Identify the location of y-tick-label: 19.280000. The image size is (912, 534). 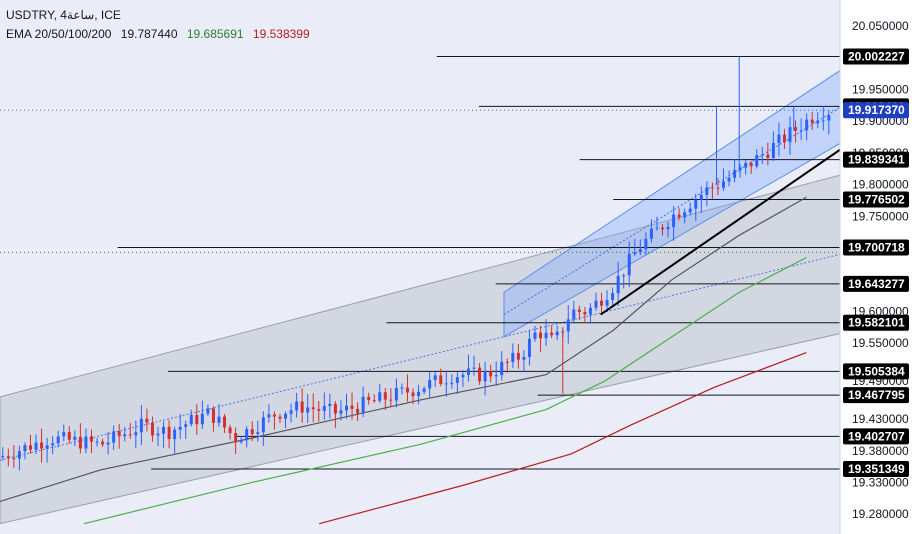
(880, 514).